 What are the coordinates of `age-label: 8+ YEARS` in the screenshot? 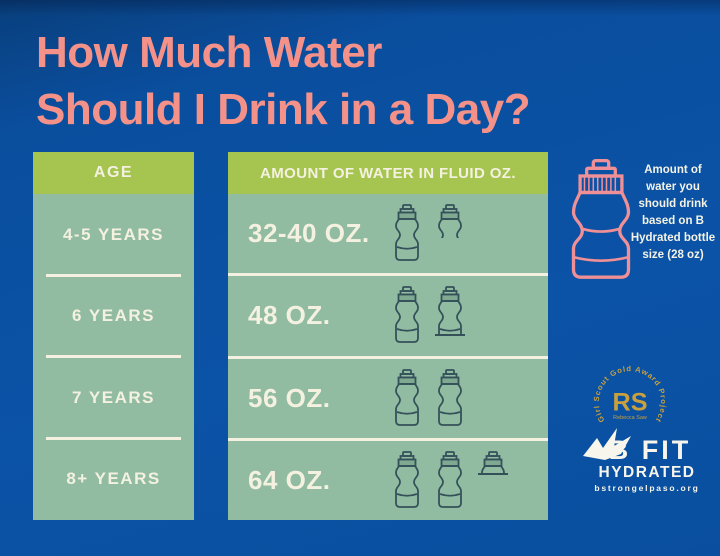 It's located at (113, 479).